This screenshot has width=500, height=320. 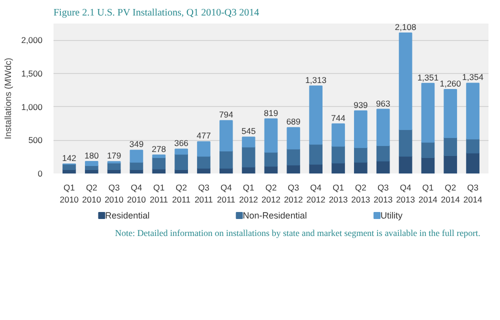 What do you see at coordinates (204, 135) in the screenshot?
I see `total-label: 477` at bounding box center [204, 135].